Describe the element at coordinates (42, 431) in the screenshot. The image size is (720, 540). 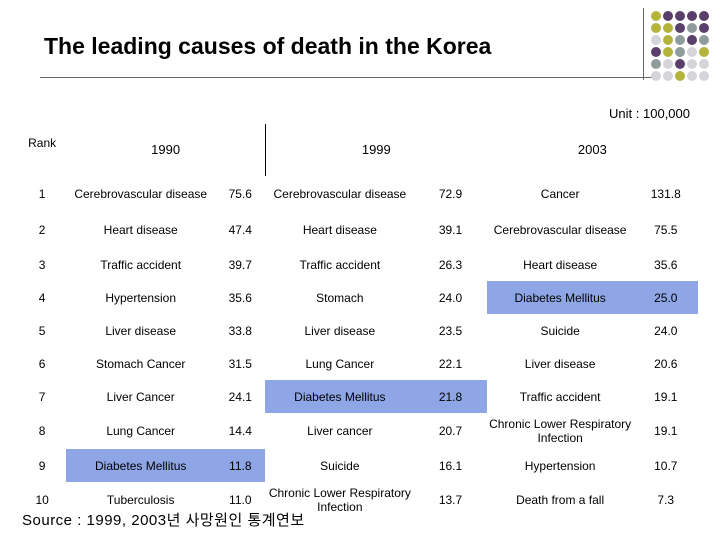
I see `rank-cell: 8` at that location.